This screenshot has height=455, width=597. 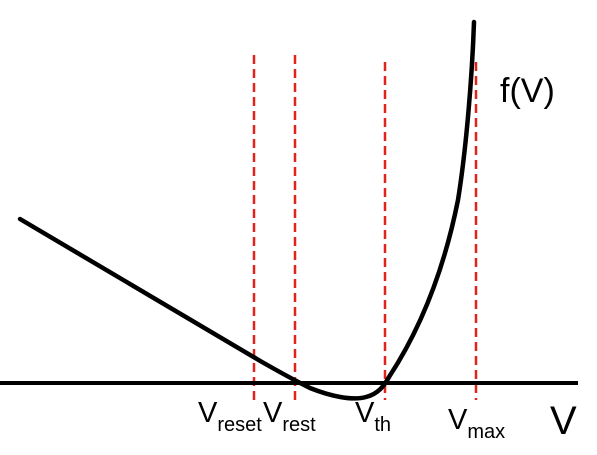 I want to click on v-rest-subscript: rest, so click(x=299, y=425).